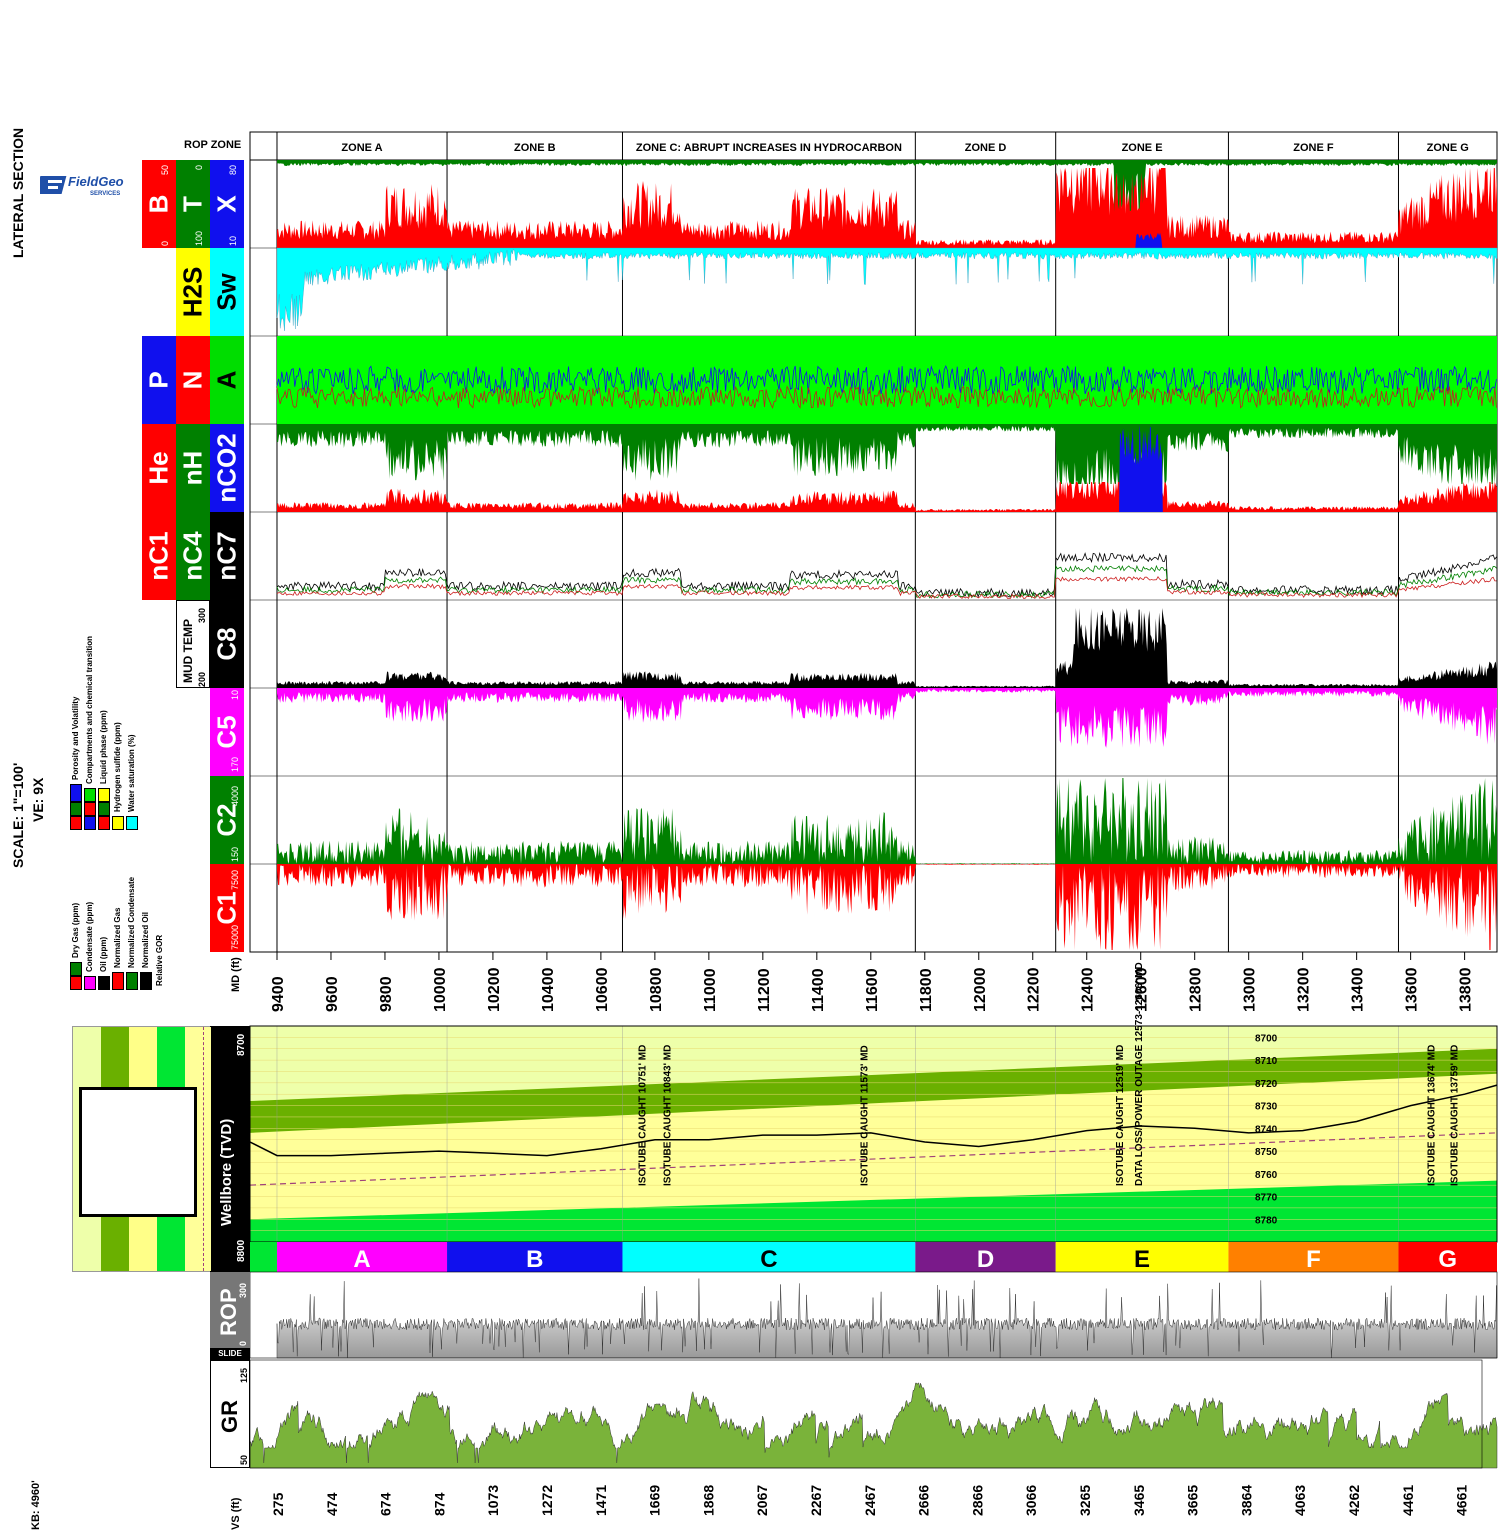  What do you see at coordinates (986, 148) in the screenshot?
I see `zone-header-d: ZONE D` at bounding box center [986, 148].